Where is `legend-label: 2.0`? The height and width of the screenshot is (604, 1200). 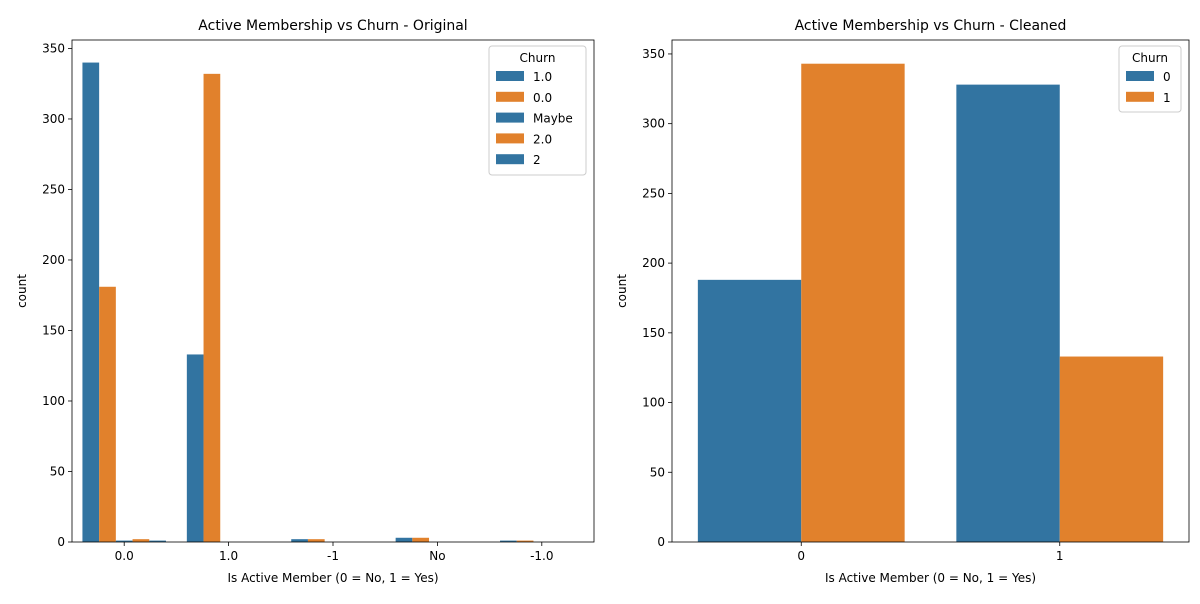 legend-label: 2.0 is located at coordinates (542, 139).